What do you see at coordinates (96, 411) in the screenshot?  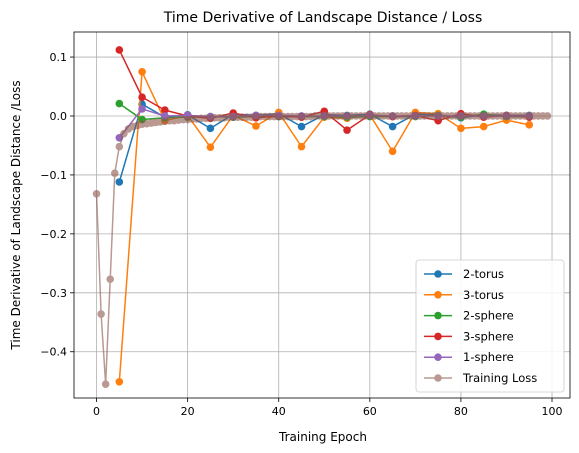 I see `x-tick-label: 0` at bounding box center [96, 411].